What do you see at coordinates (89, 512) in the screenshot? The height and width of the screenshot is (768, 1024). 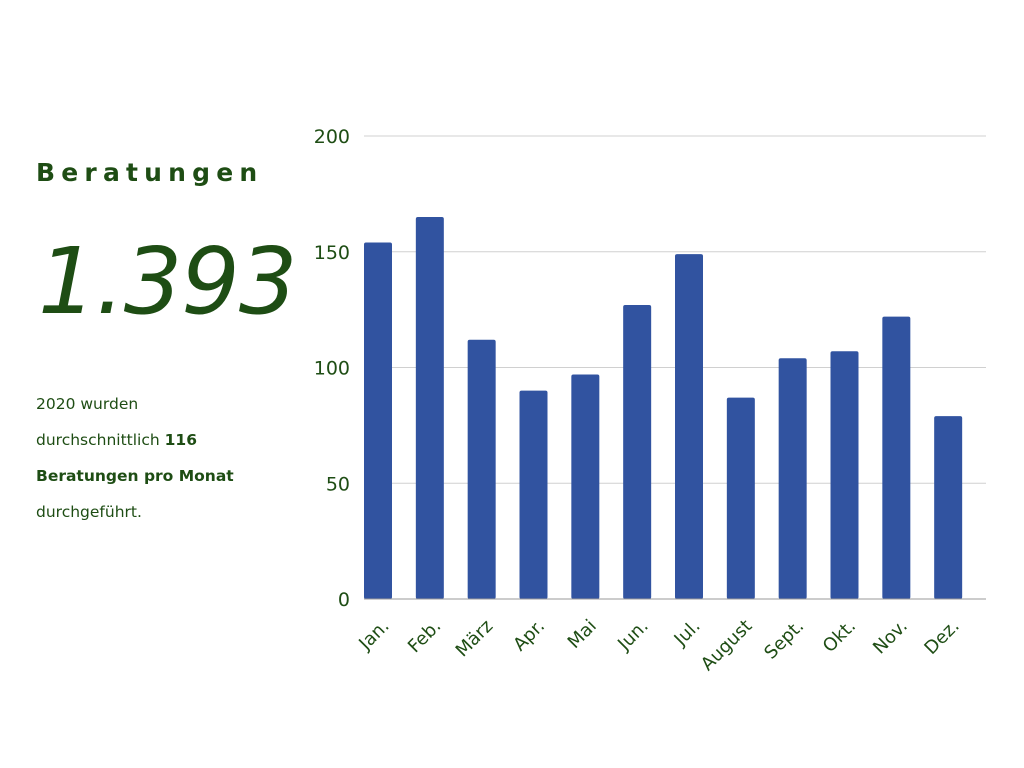 I see `summary-line-4: durchgeführt.` at bounding box center [89, 512].